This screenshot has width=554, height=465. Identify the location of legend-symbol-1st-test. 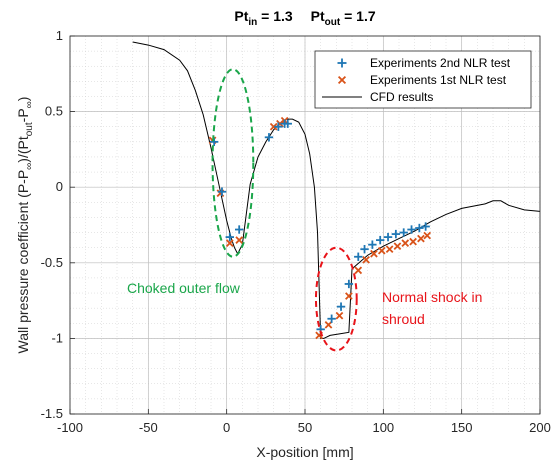
(342, 80).